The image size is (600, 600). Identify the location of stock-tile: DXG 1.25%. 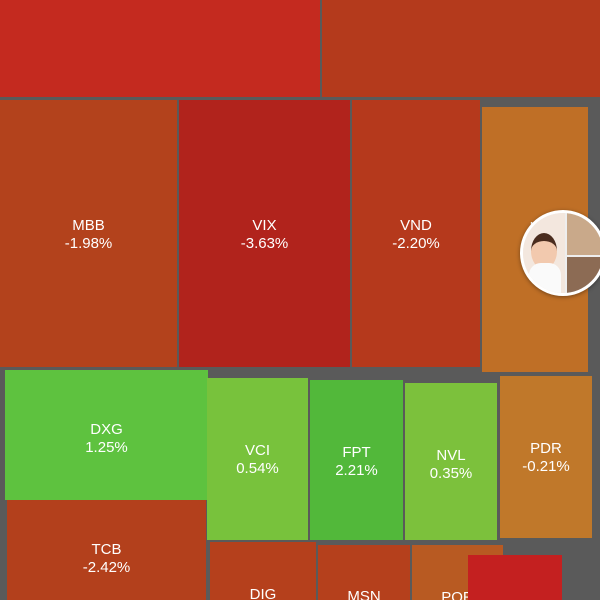
(106, 435).